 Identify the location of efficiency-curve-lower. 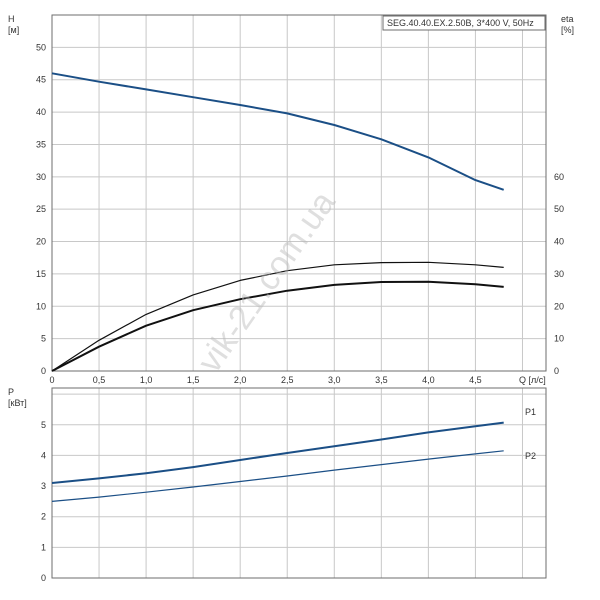
(277, 326).